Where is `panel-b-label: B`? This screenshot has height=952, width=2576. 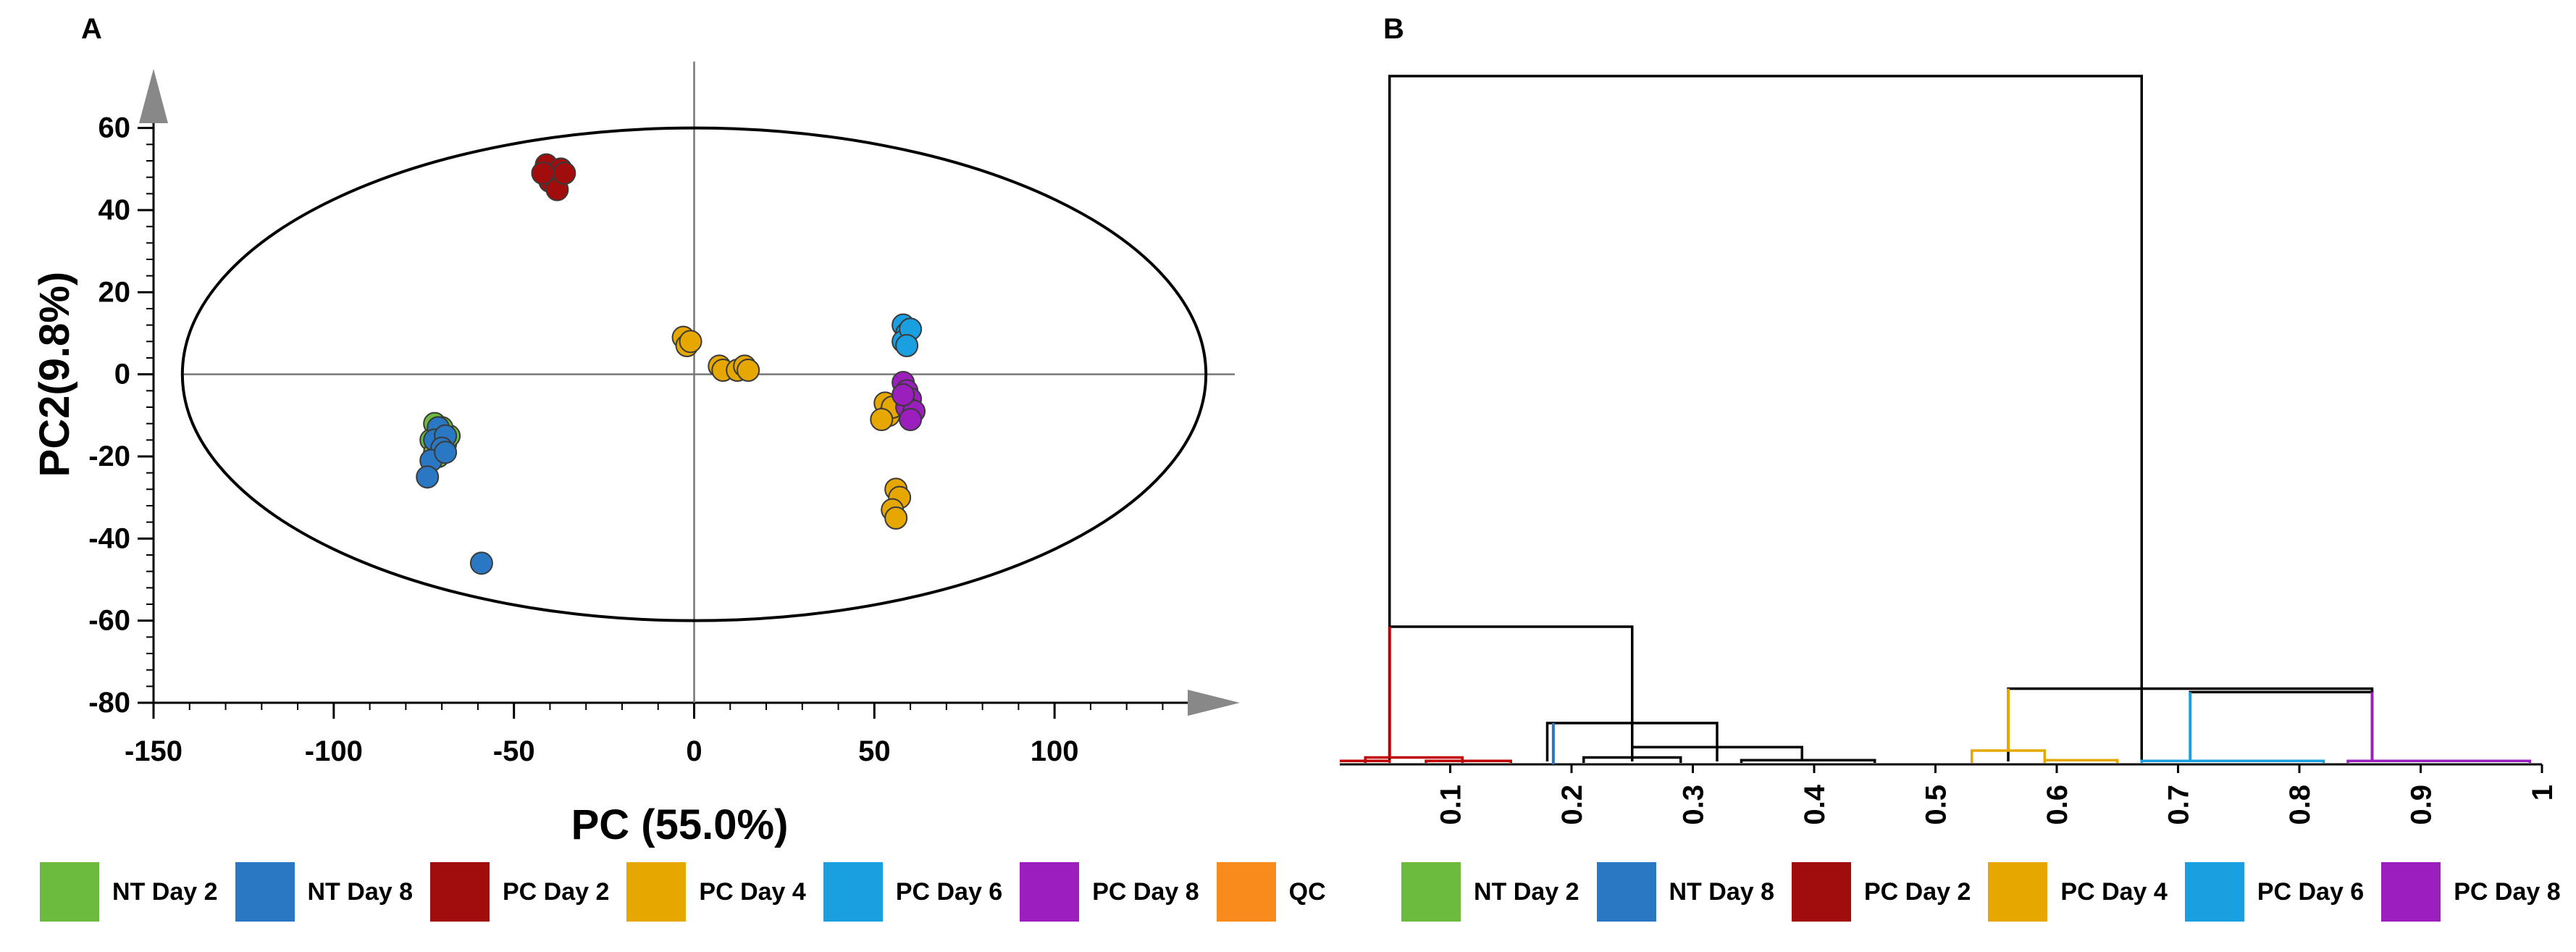
panel-b-label: B is located at coordinates (1393, 29).